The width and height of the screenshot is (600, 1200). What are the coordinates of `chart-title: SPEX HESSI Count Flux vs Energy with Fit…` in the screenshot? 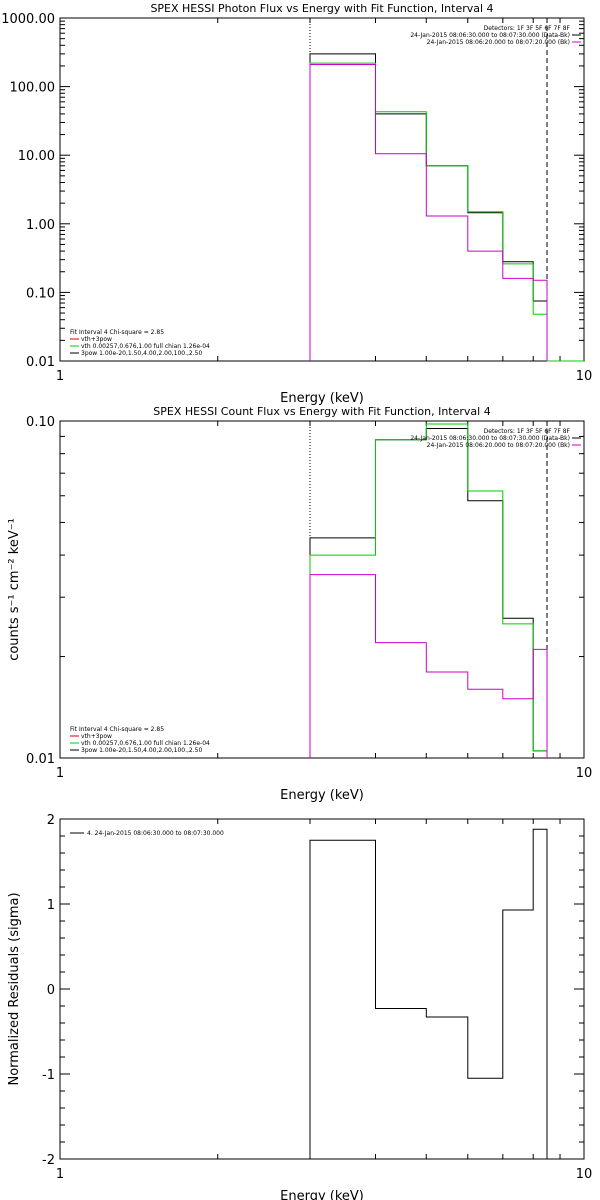 It's located at (321, 411).